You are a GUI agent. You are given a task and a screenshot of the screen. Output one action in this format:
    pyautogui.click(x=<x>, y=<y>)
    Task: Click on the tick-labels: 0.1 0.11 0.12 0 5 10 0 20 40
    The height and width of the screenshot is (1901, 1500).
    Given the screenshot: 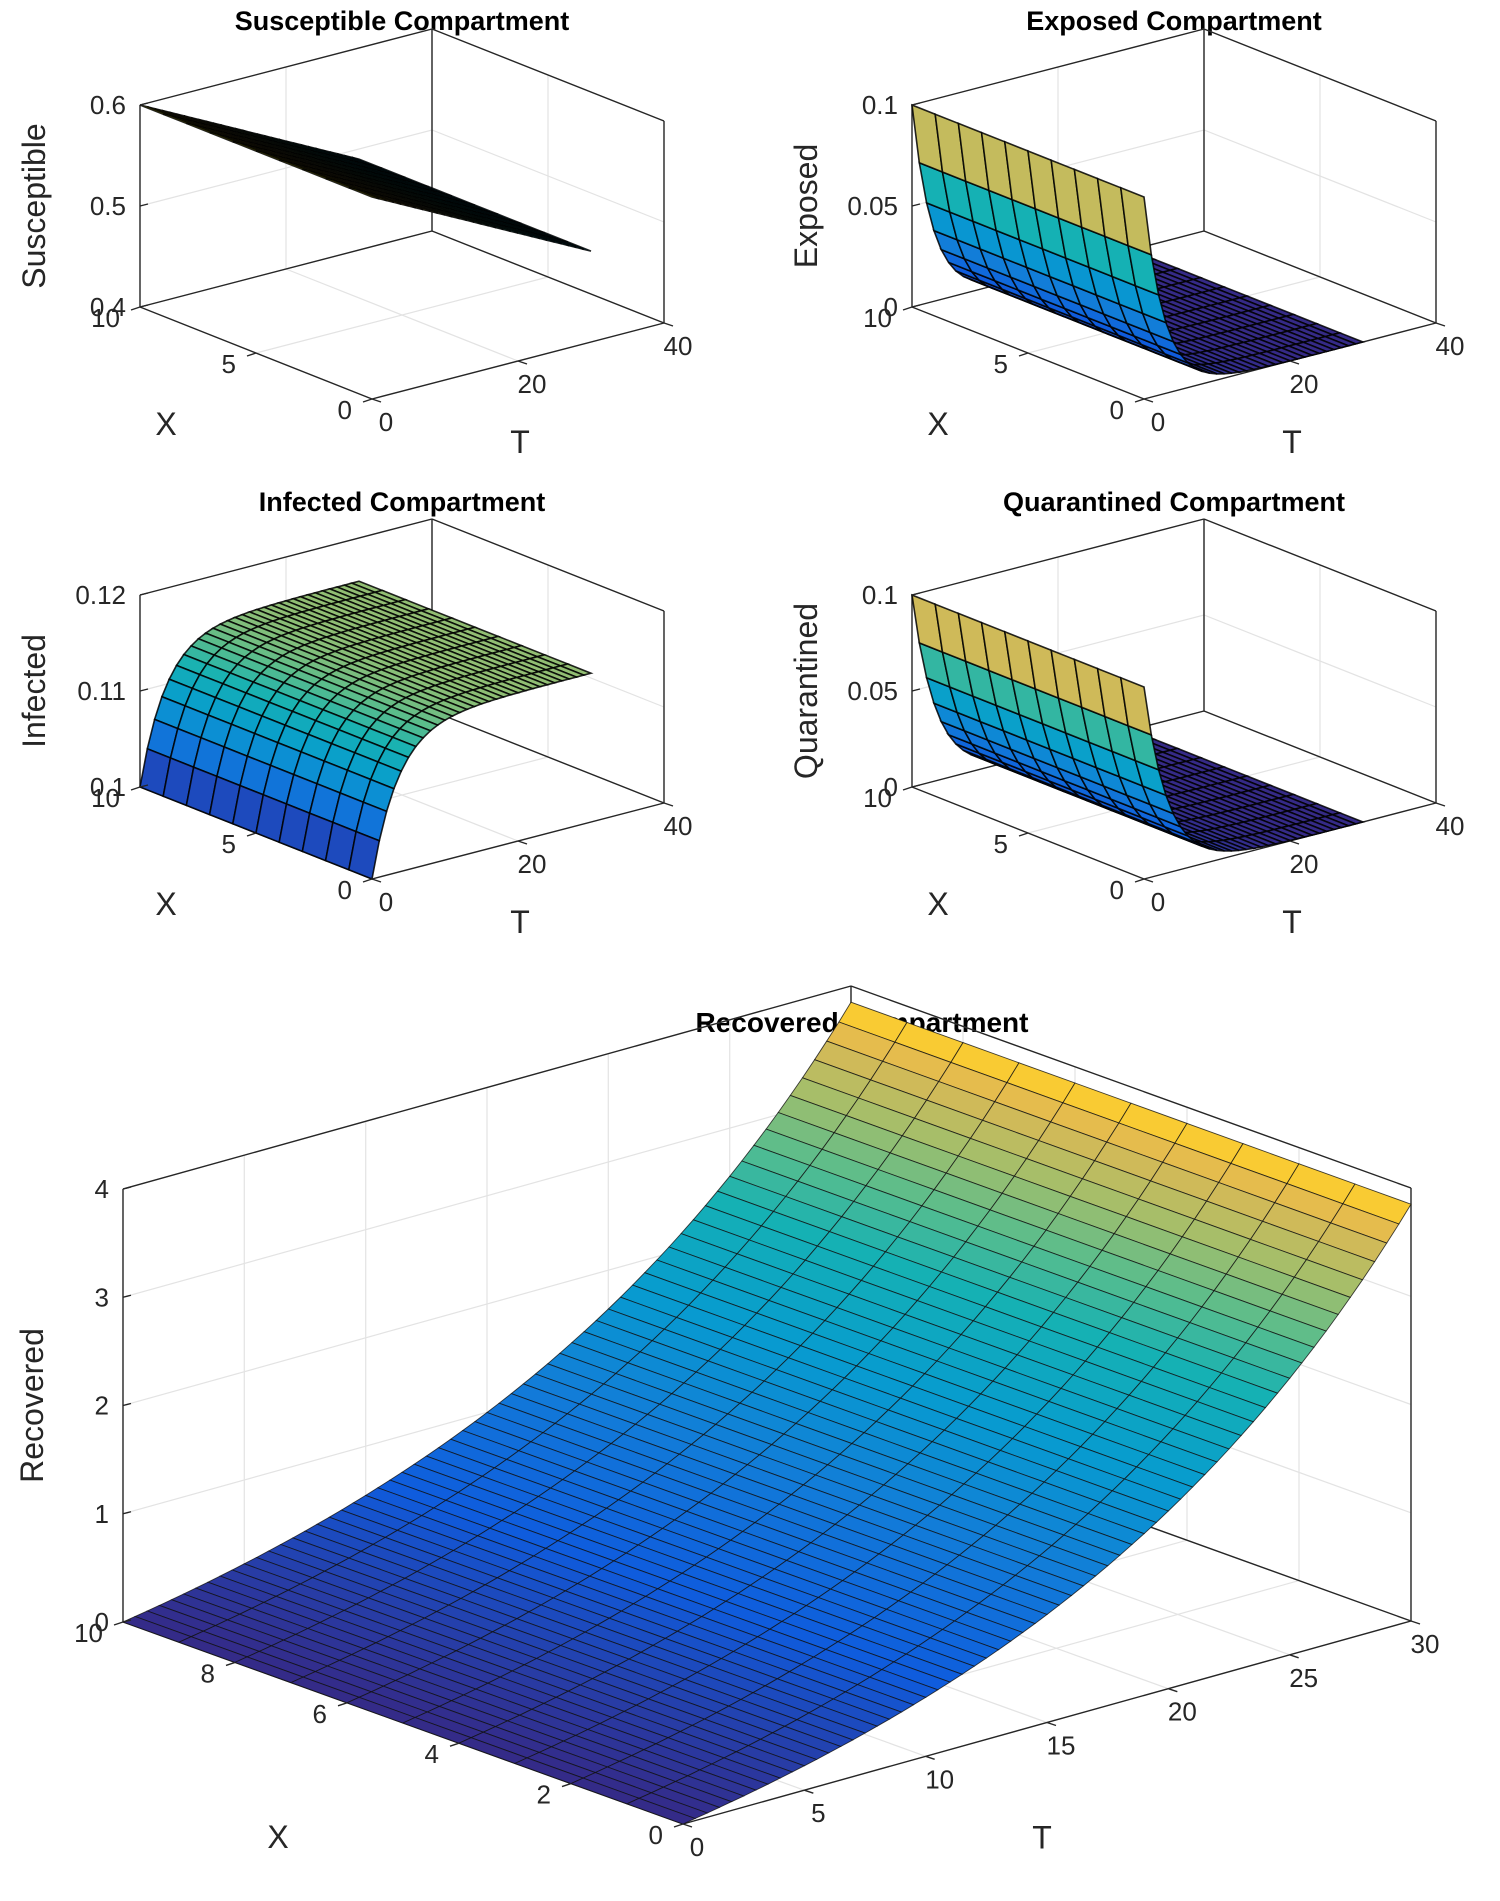 What is the action you would take?
    pyautogui.click(x=383, y=748)
    